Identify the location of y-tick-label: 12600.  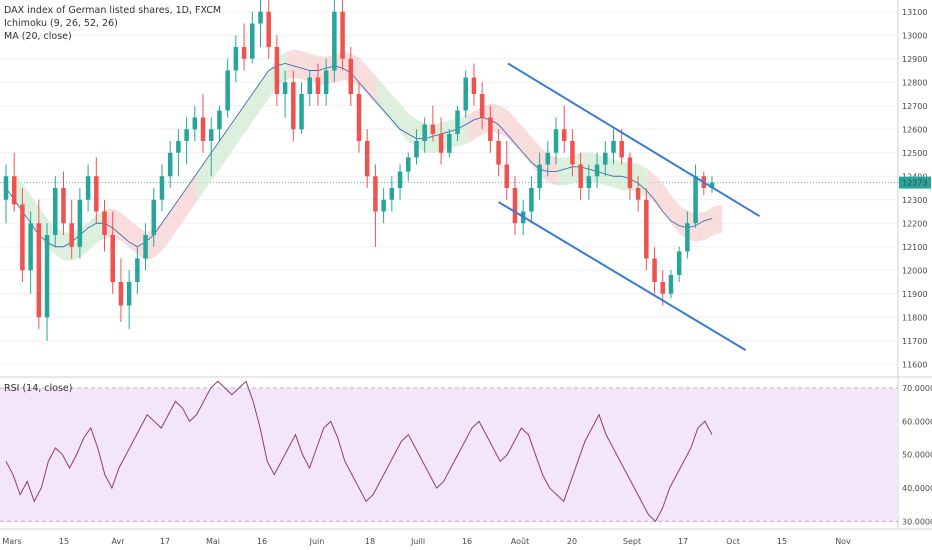
(914, 129).